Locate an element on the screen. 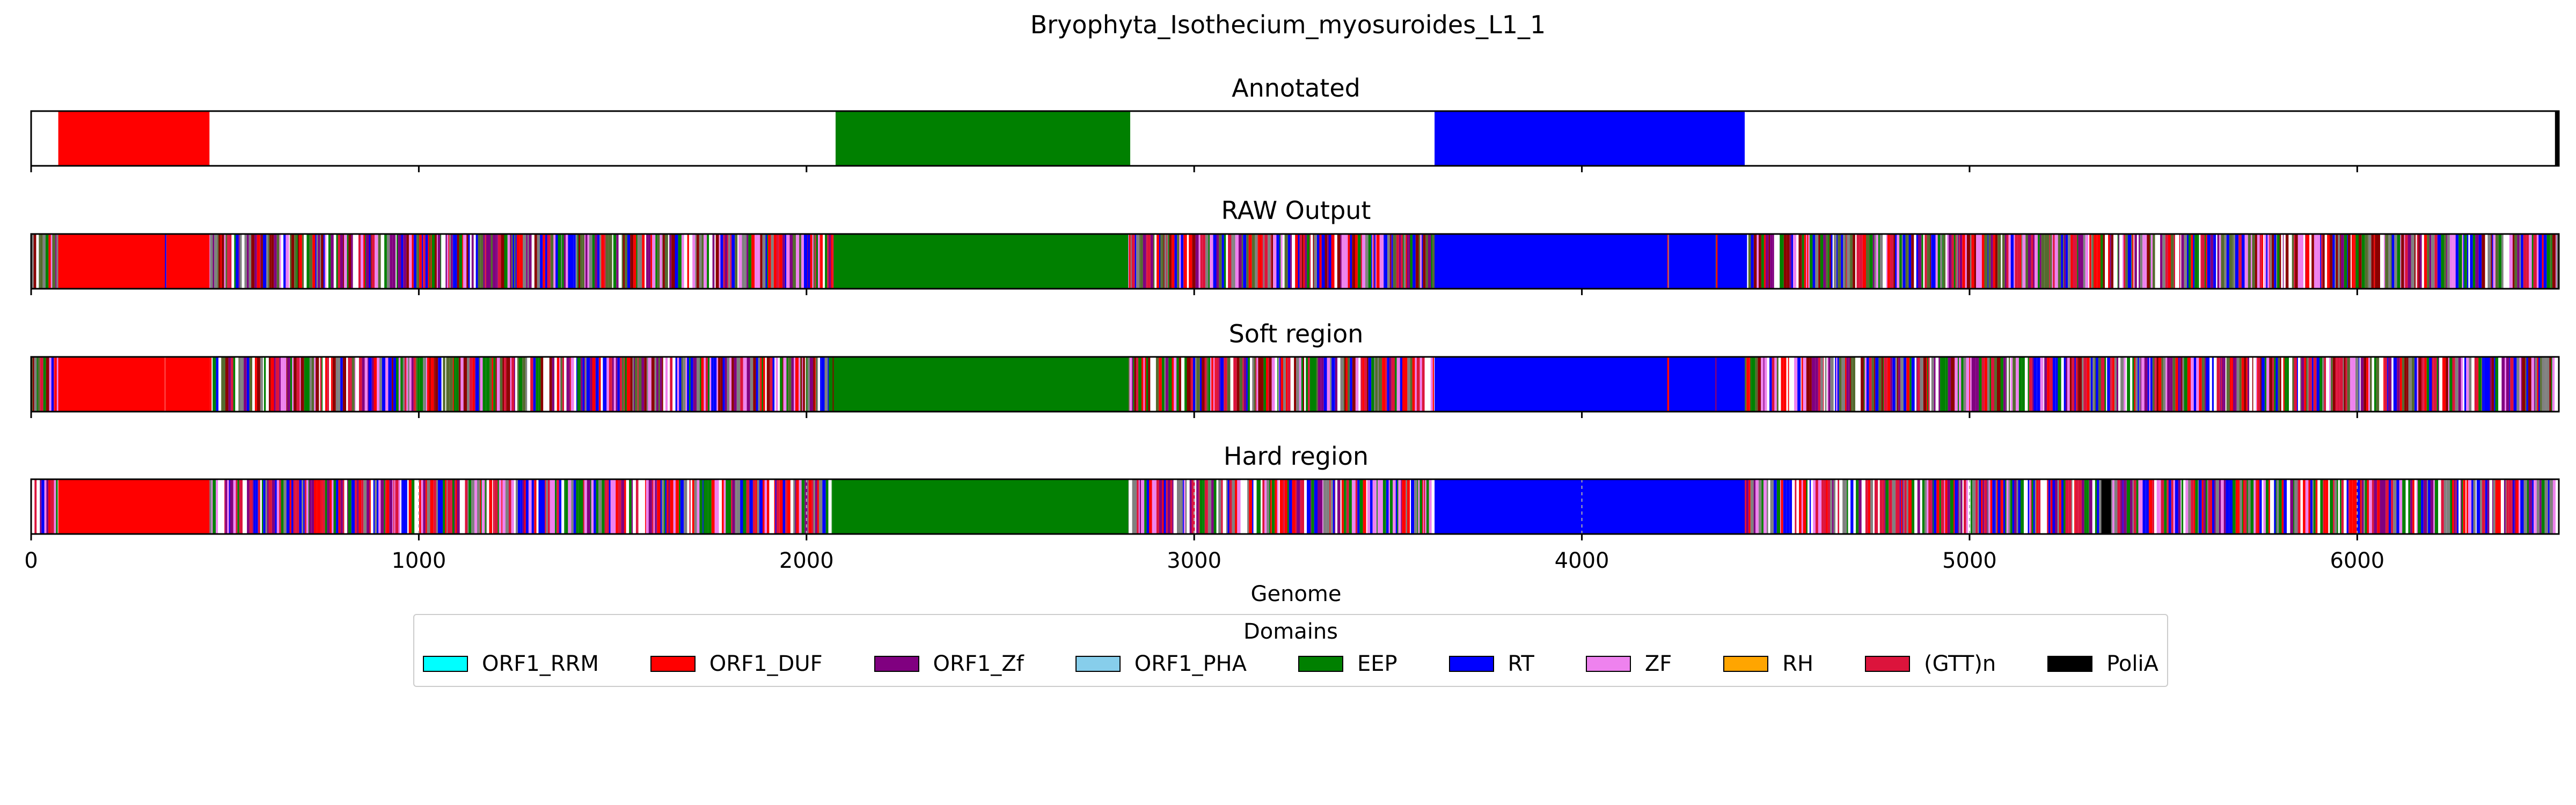 This screenshot has width=2576, height=805. segment-orf1duf is located at coordinates (188, 384).